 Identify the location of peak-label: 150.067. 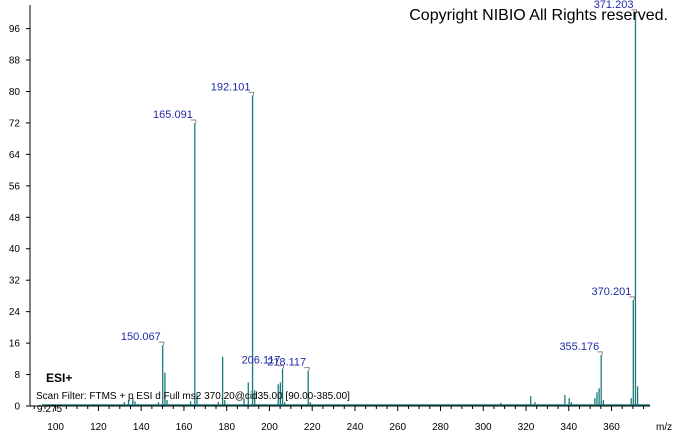
(141, 337).